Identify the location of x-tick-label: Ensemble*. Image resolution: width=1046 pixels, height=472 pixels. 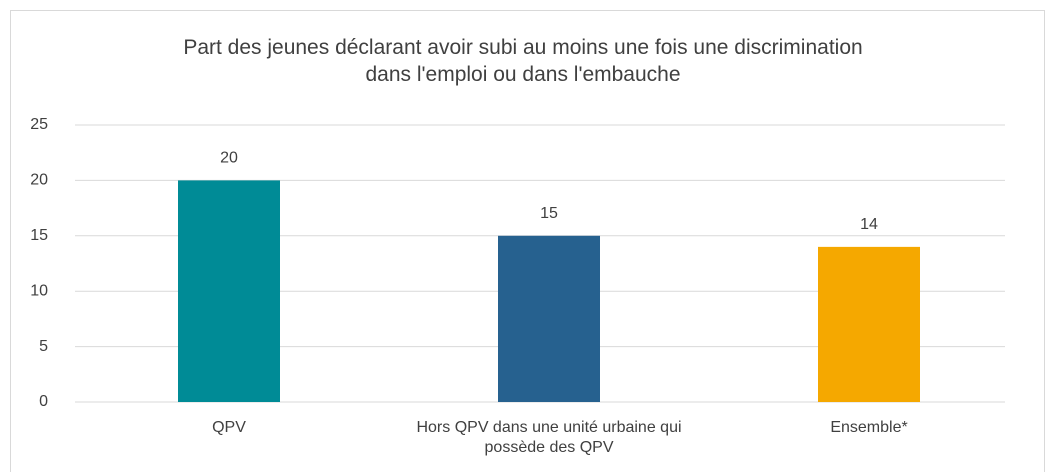
(869, 427).